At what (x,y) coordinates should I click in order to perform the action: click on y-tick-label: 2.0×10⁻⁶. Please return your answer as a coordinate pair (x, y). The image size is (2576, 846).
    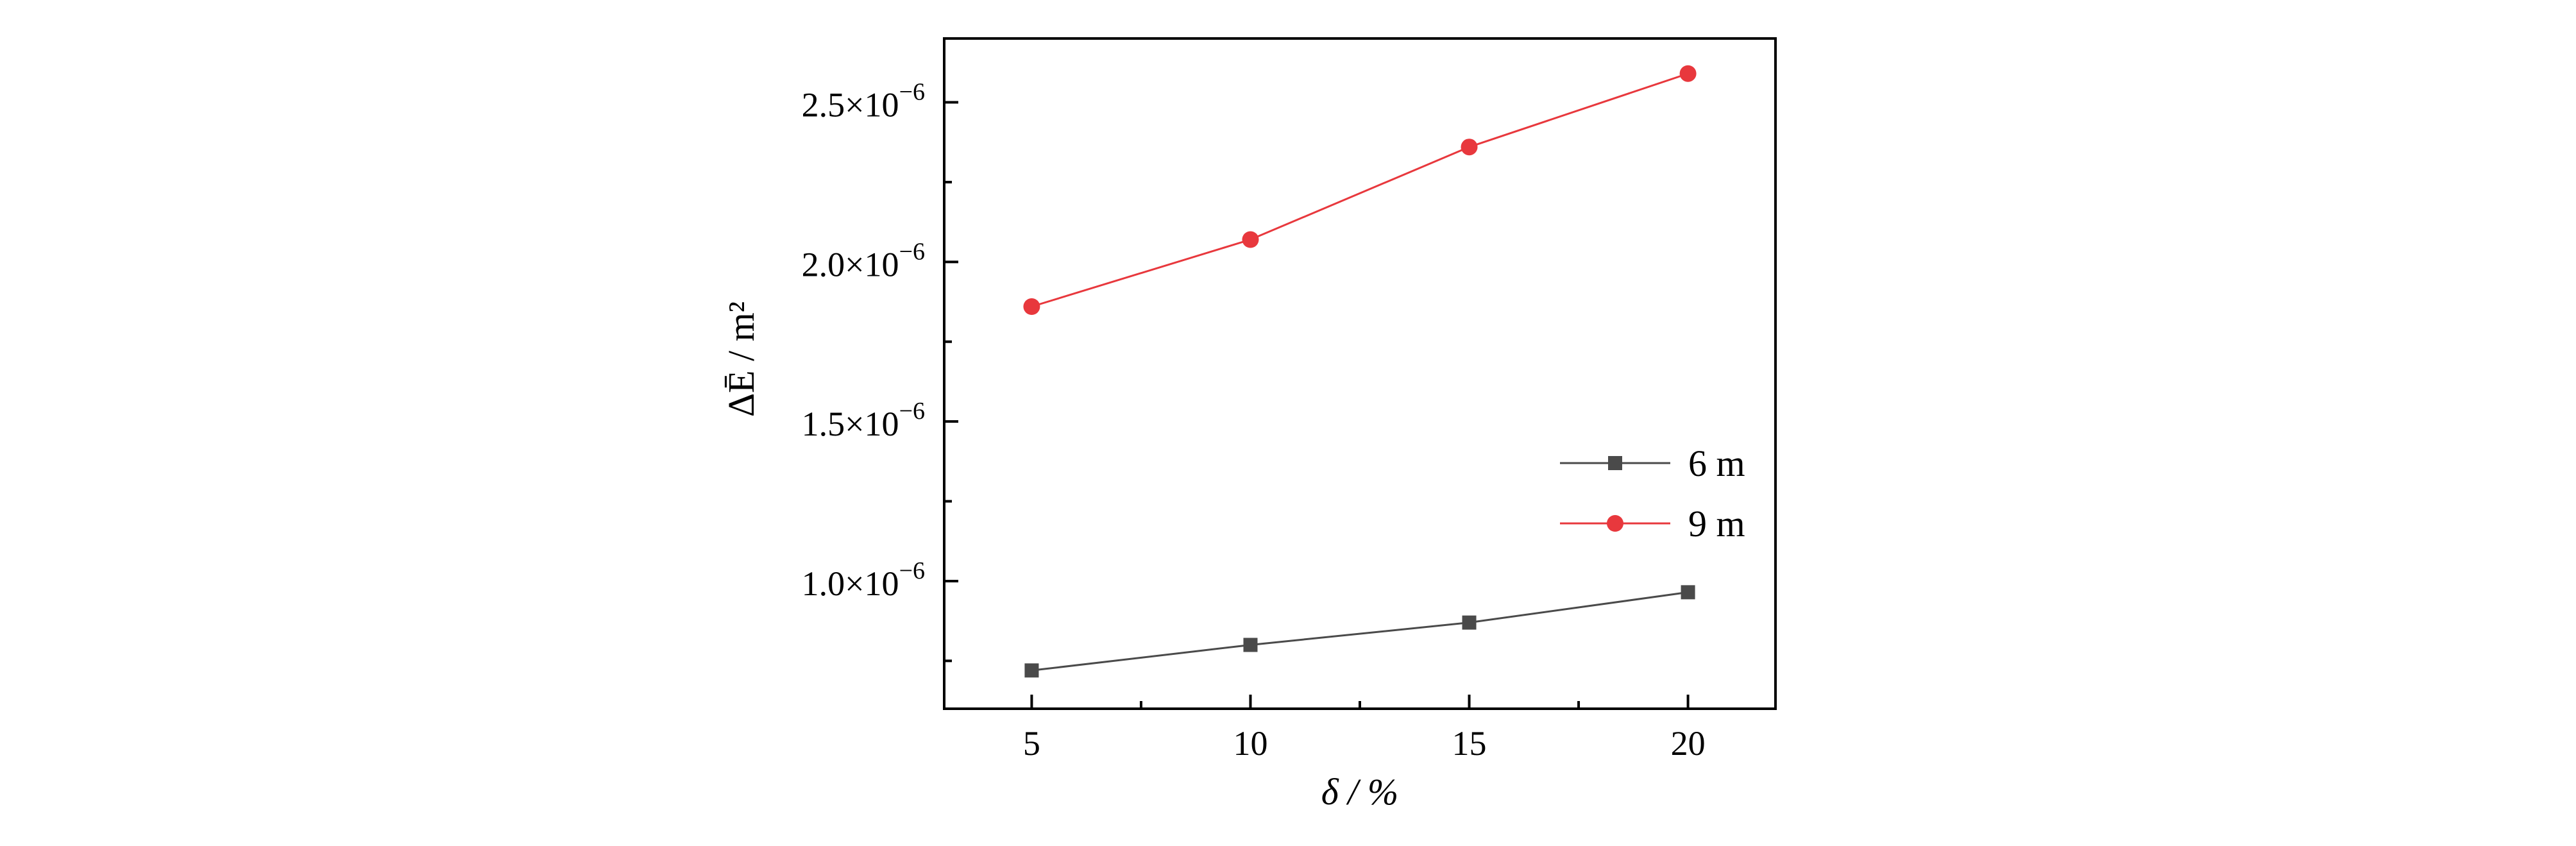
    Looking at the image, I should click on (863, 260).